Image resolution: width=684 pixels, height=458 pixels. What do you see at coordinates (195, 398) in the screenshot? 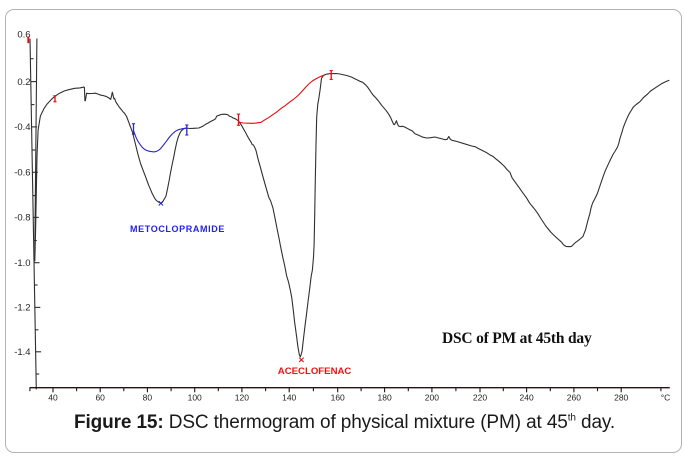
I see `svg-text: 100` at bounding box center [195, 398].